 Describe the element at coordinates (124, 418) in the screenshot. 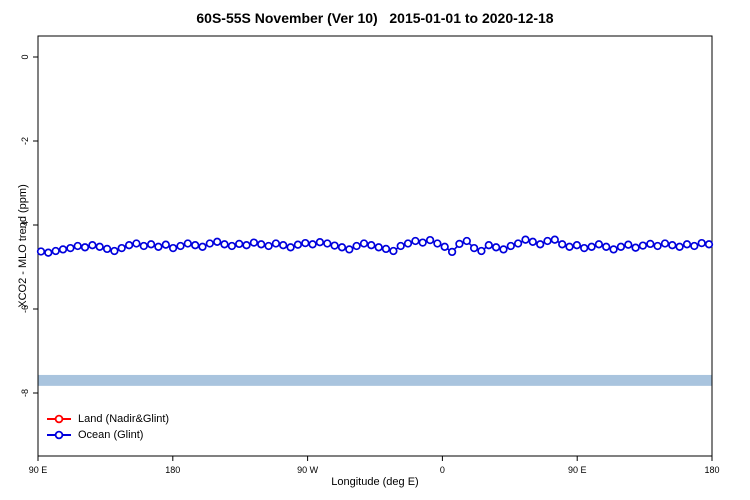

I see `legend-label-land: Land (Nadir&Glint)` at that location.